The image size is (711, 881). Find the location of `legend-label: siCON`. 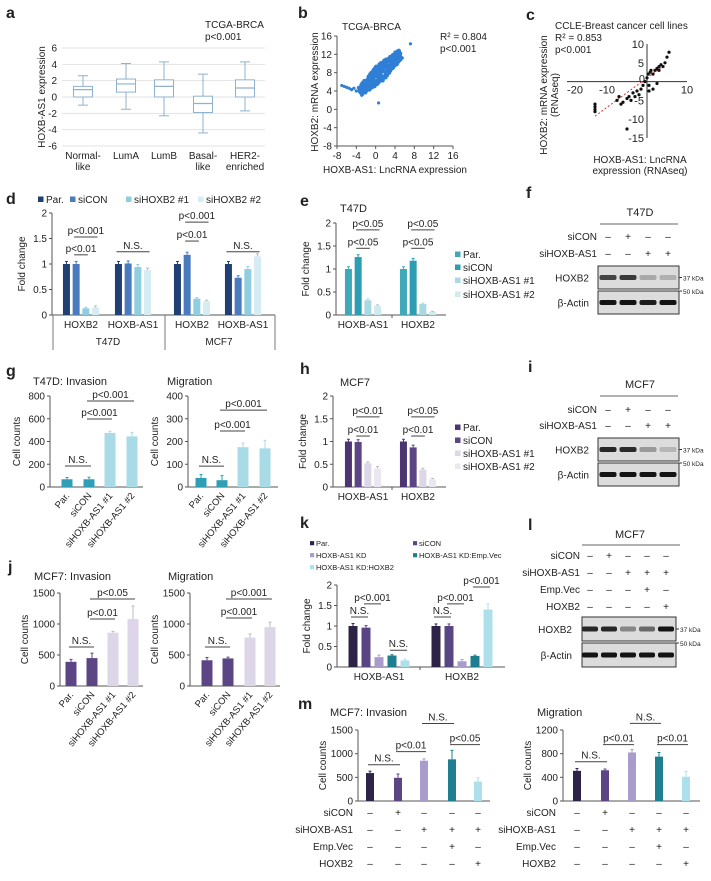

legend-label: siCON is located at coordinates (477, 441).